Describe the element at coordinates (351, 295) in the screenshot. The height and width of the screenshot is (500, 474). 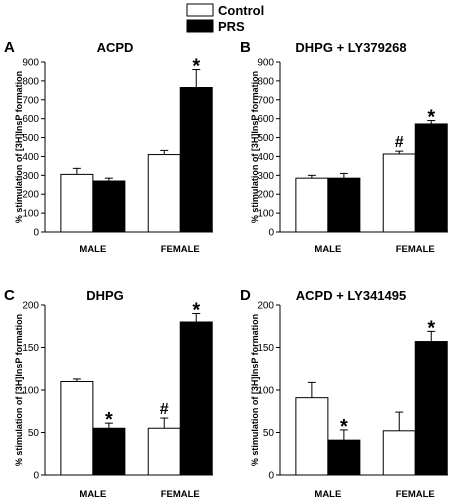
I see `panel-title: ACPD + LY341495` at that location.